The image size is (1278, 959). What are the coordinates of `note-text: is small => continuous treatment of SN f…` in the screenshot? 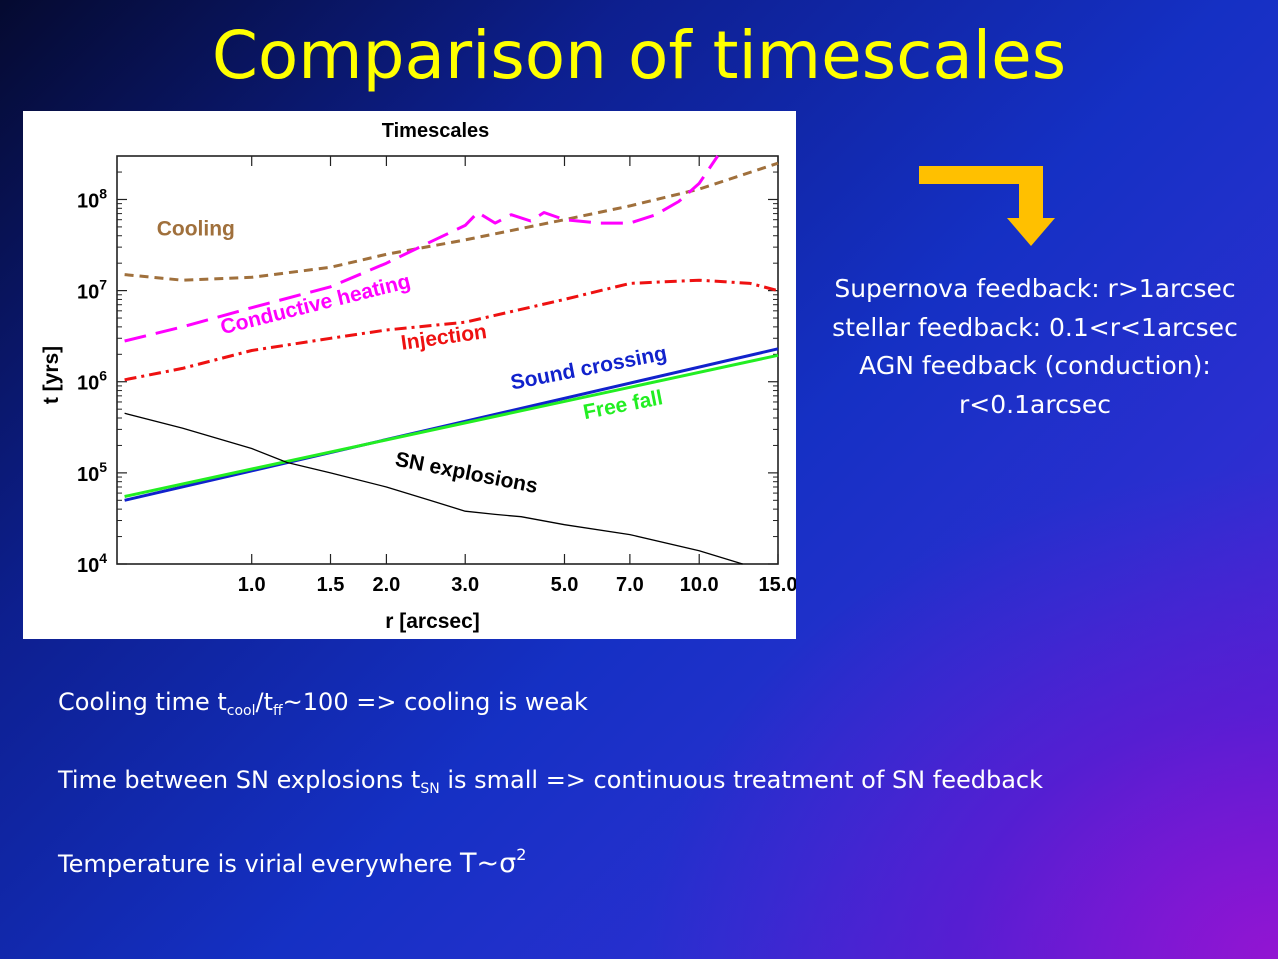 It's located at (741, 780).